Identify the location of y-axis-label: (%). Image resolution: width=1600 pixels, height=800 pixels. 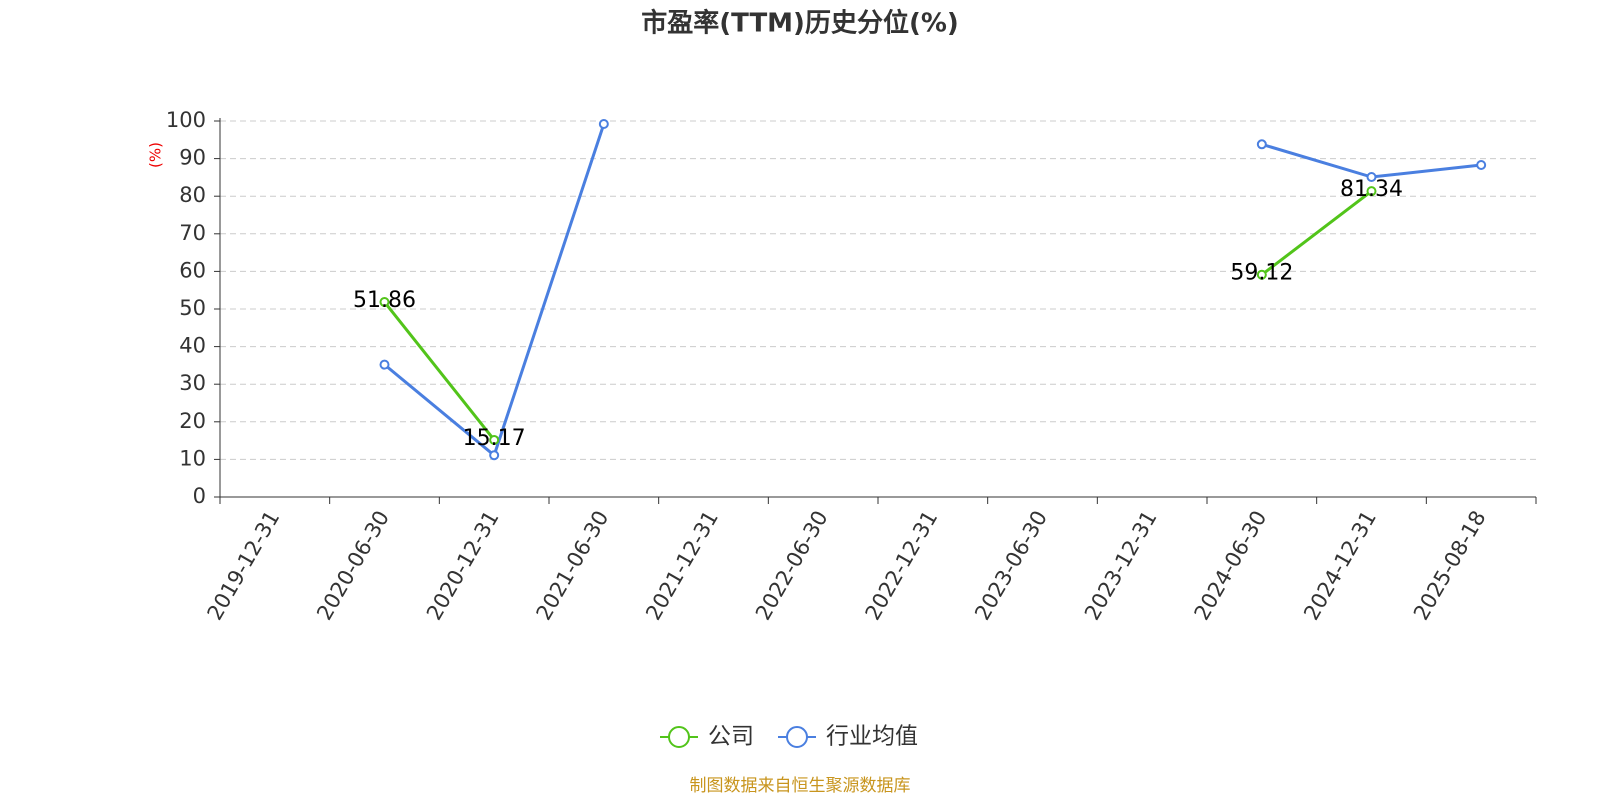
(156, 155).